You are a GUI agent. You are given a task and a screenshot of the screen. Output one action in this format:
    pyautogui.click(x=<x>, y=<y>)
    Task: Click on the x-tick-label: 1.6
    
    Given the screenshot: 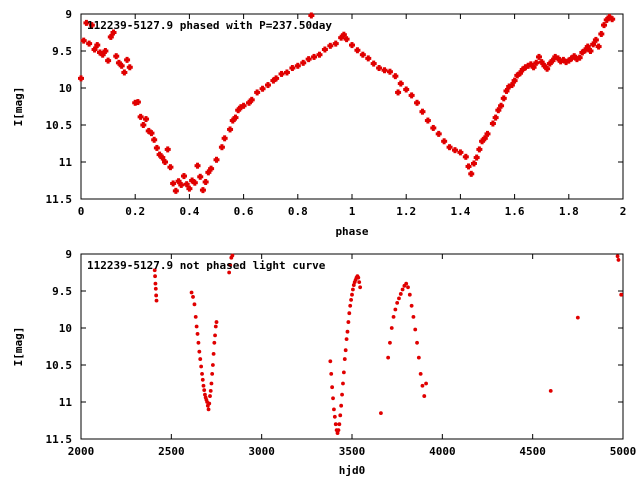 What is the action you would take?
    pyautogui.click(x=515, y=211)
    